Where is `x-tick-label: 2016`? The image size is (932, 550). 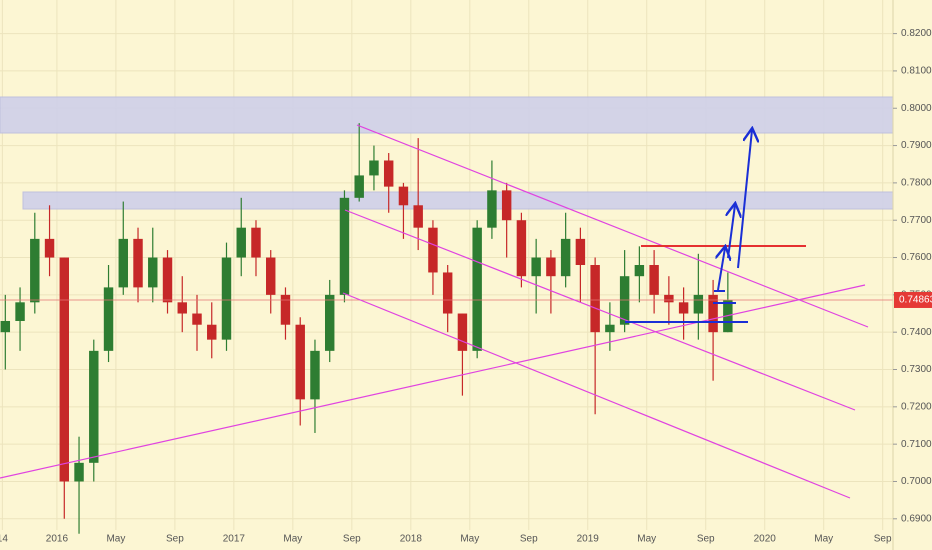
x-tick-label: 2016 is located at coordinates (57, 539).